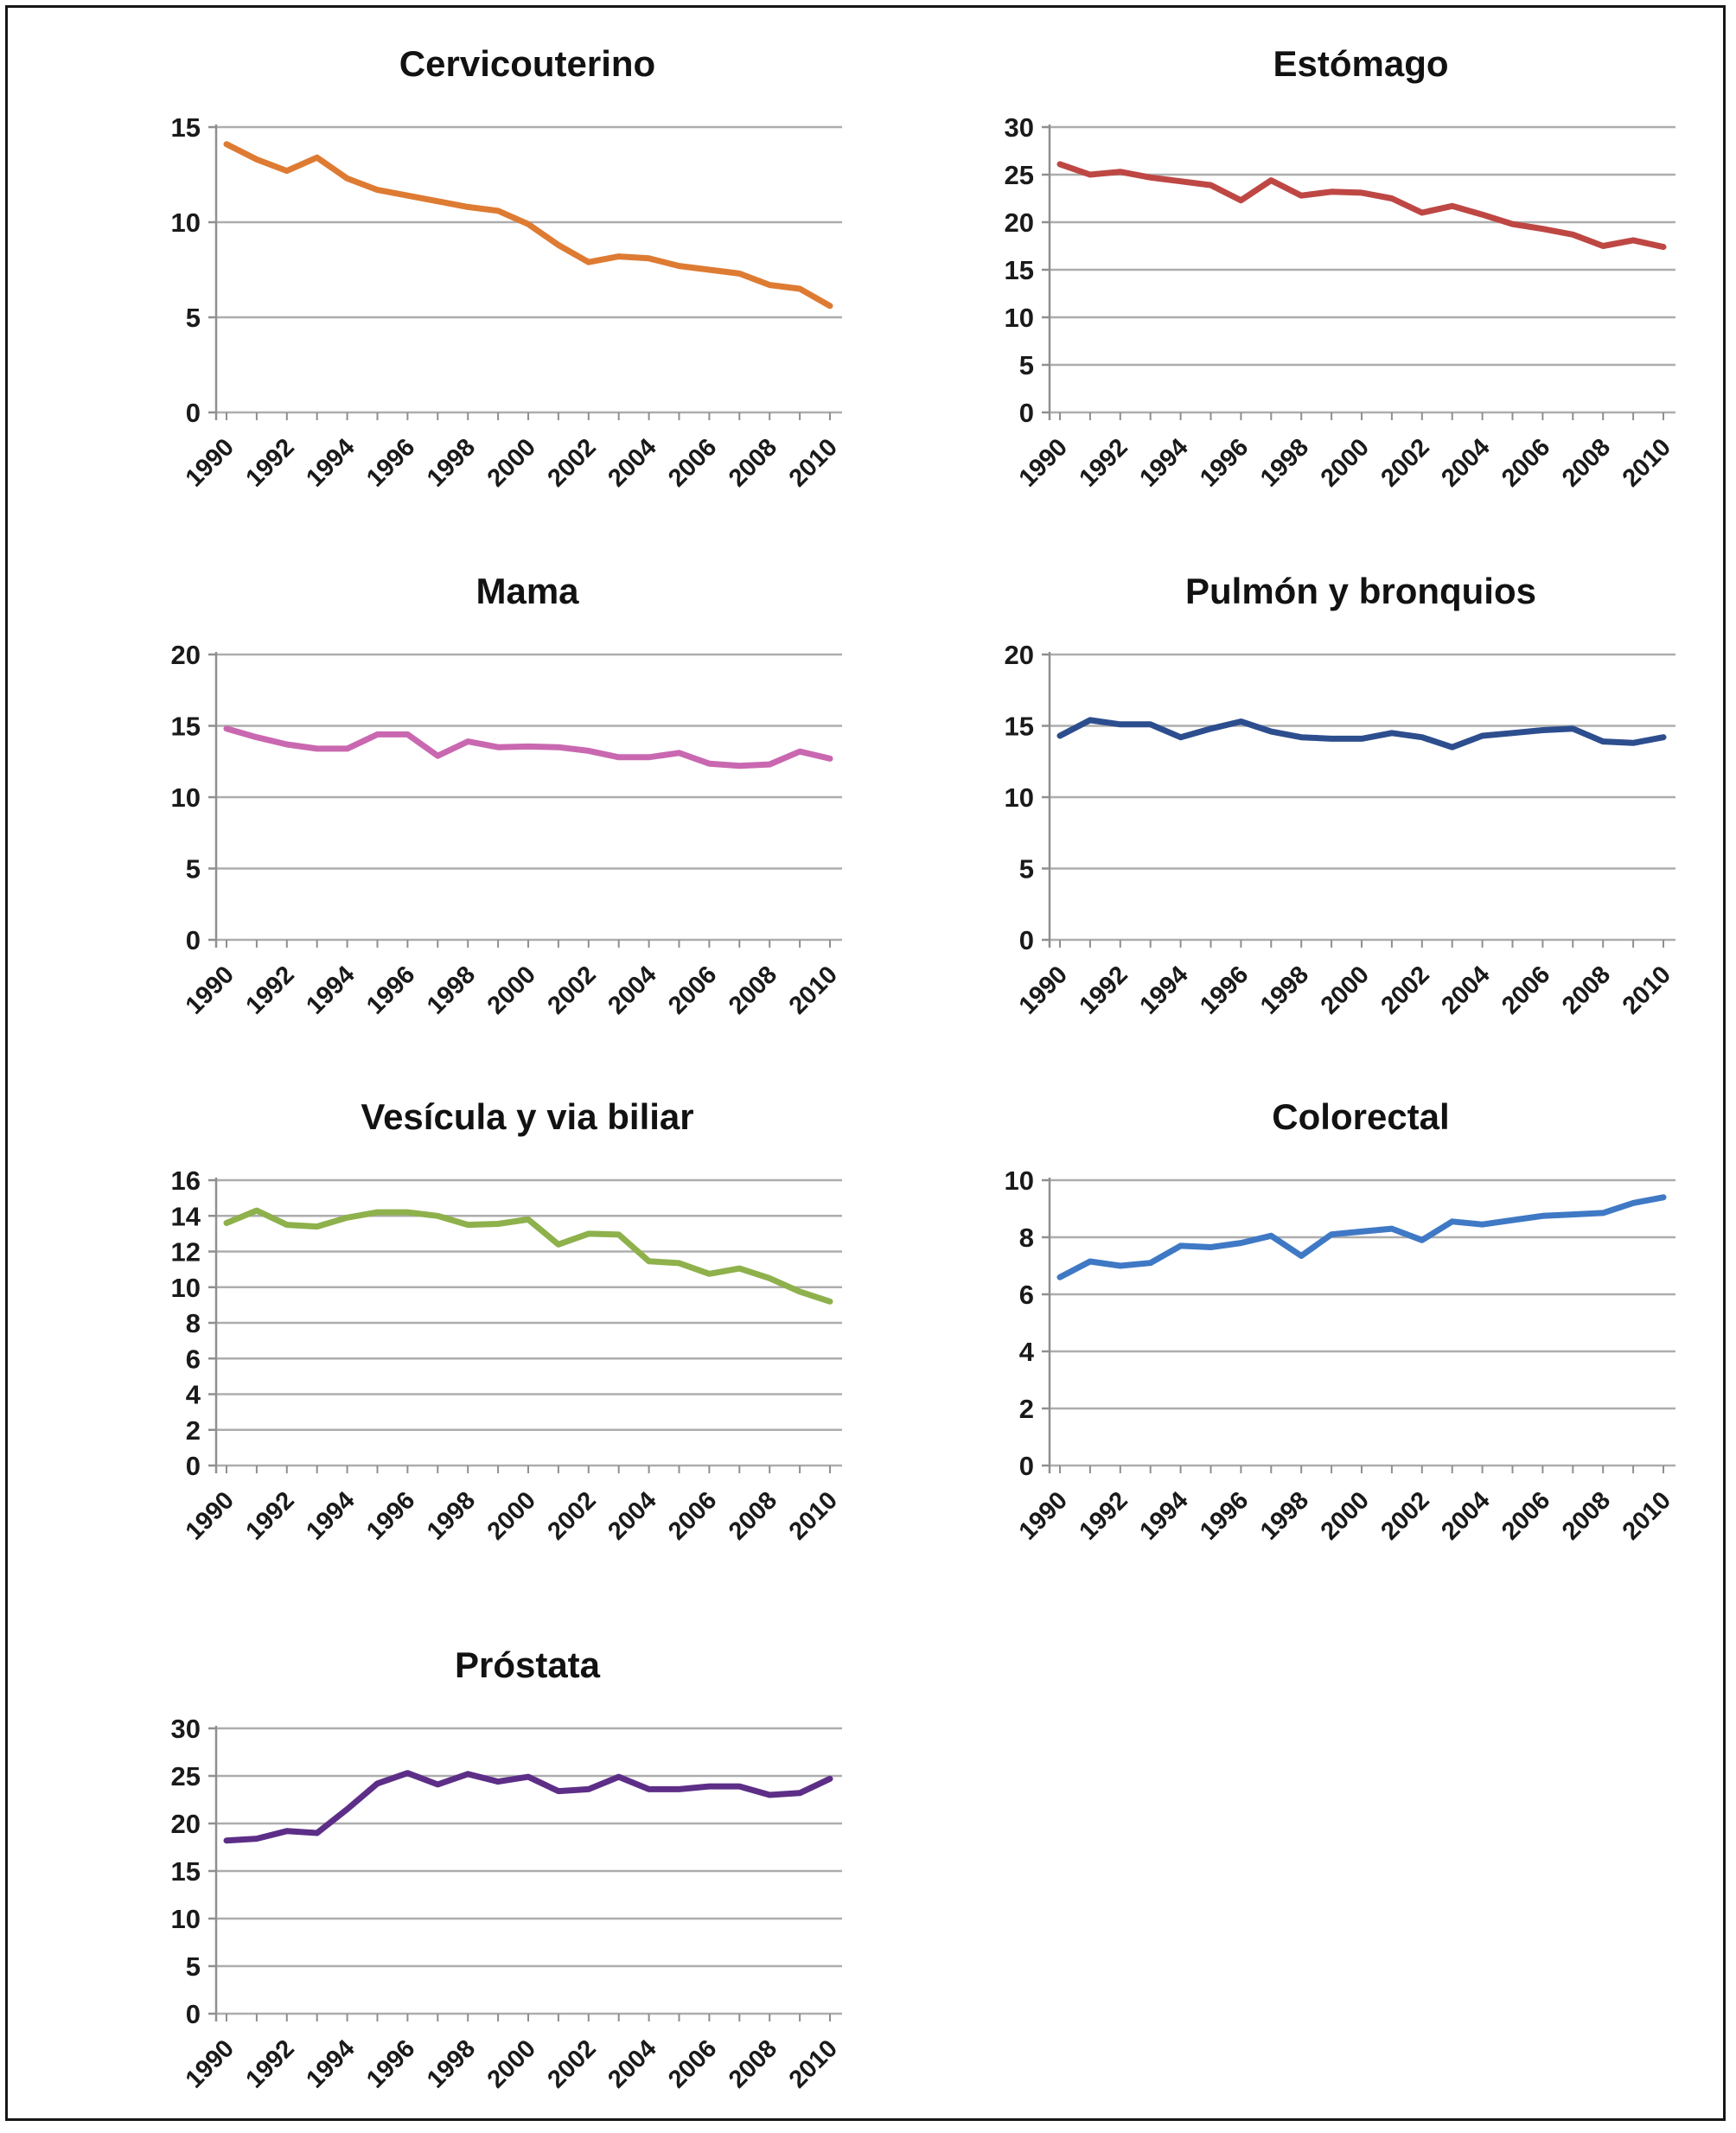 Image resolution: width=1736 pixels, height=2133 pixels. Describe the element at coordinates (527, 64) in the screenshot. I see `chart-title-cervicouterino: Cervicouterino` at that location.